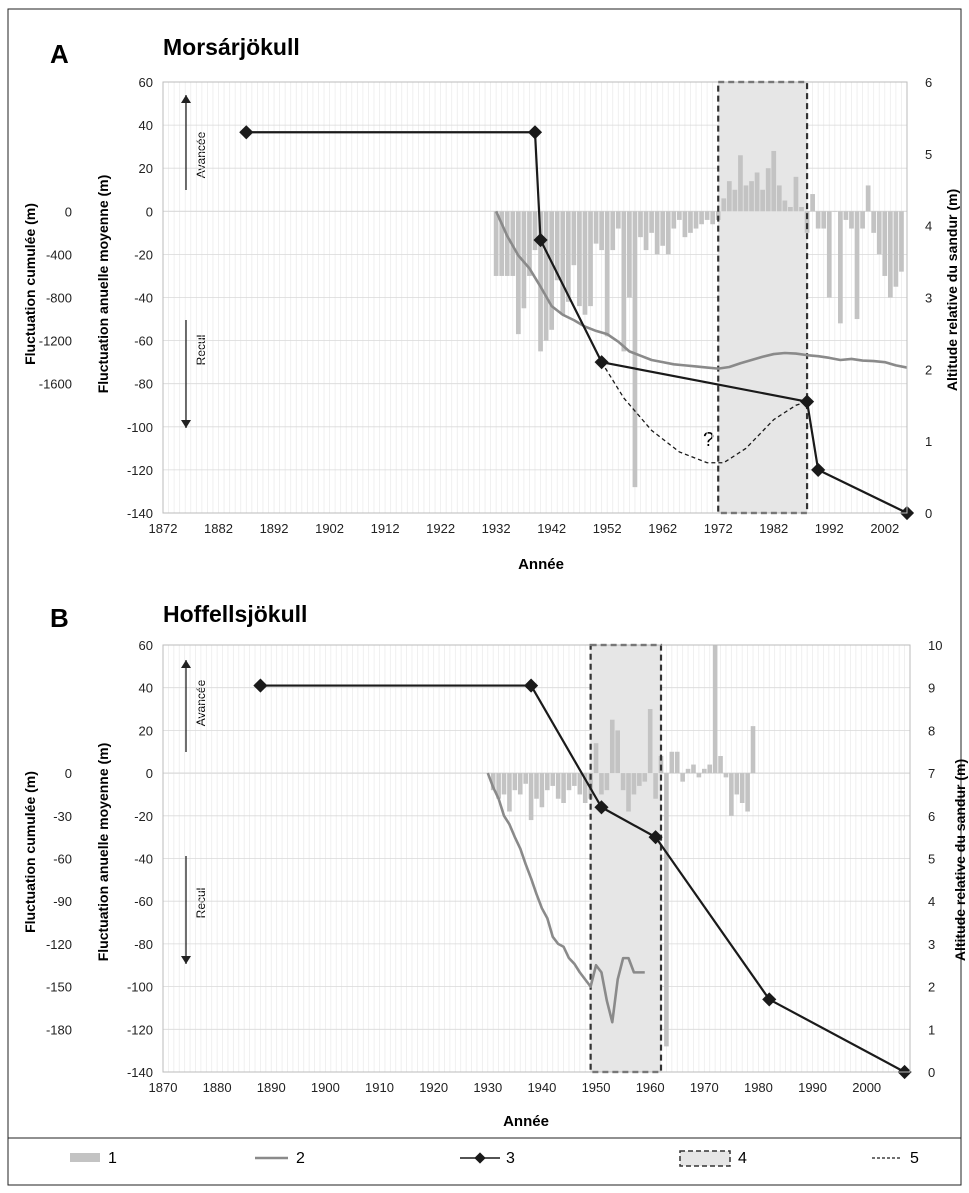  What do you see at coordinates (231, 47) in the screenshot?
I see `panel-a-title: Morsárjökull` at bounding box center [231, 47].